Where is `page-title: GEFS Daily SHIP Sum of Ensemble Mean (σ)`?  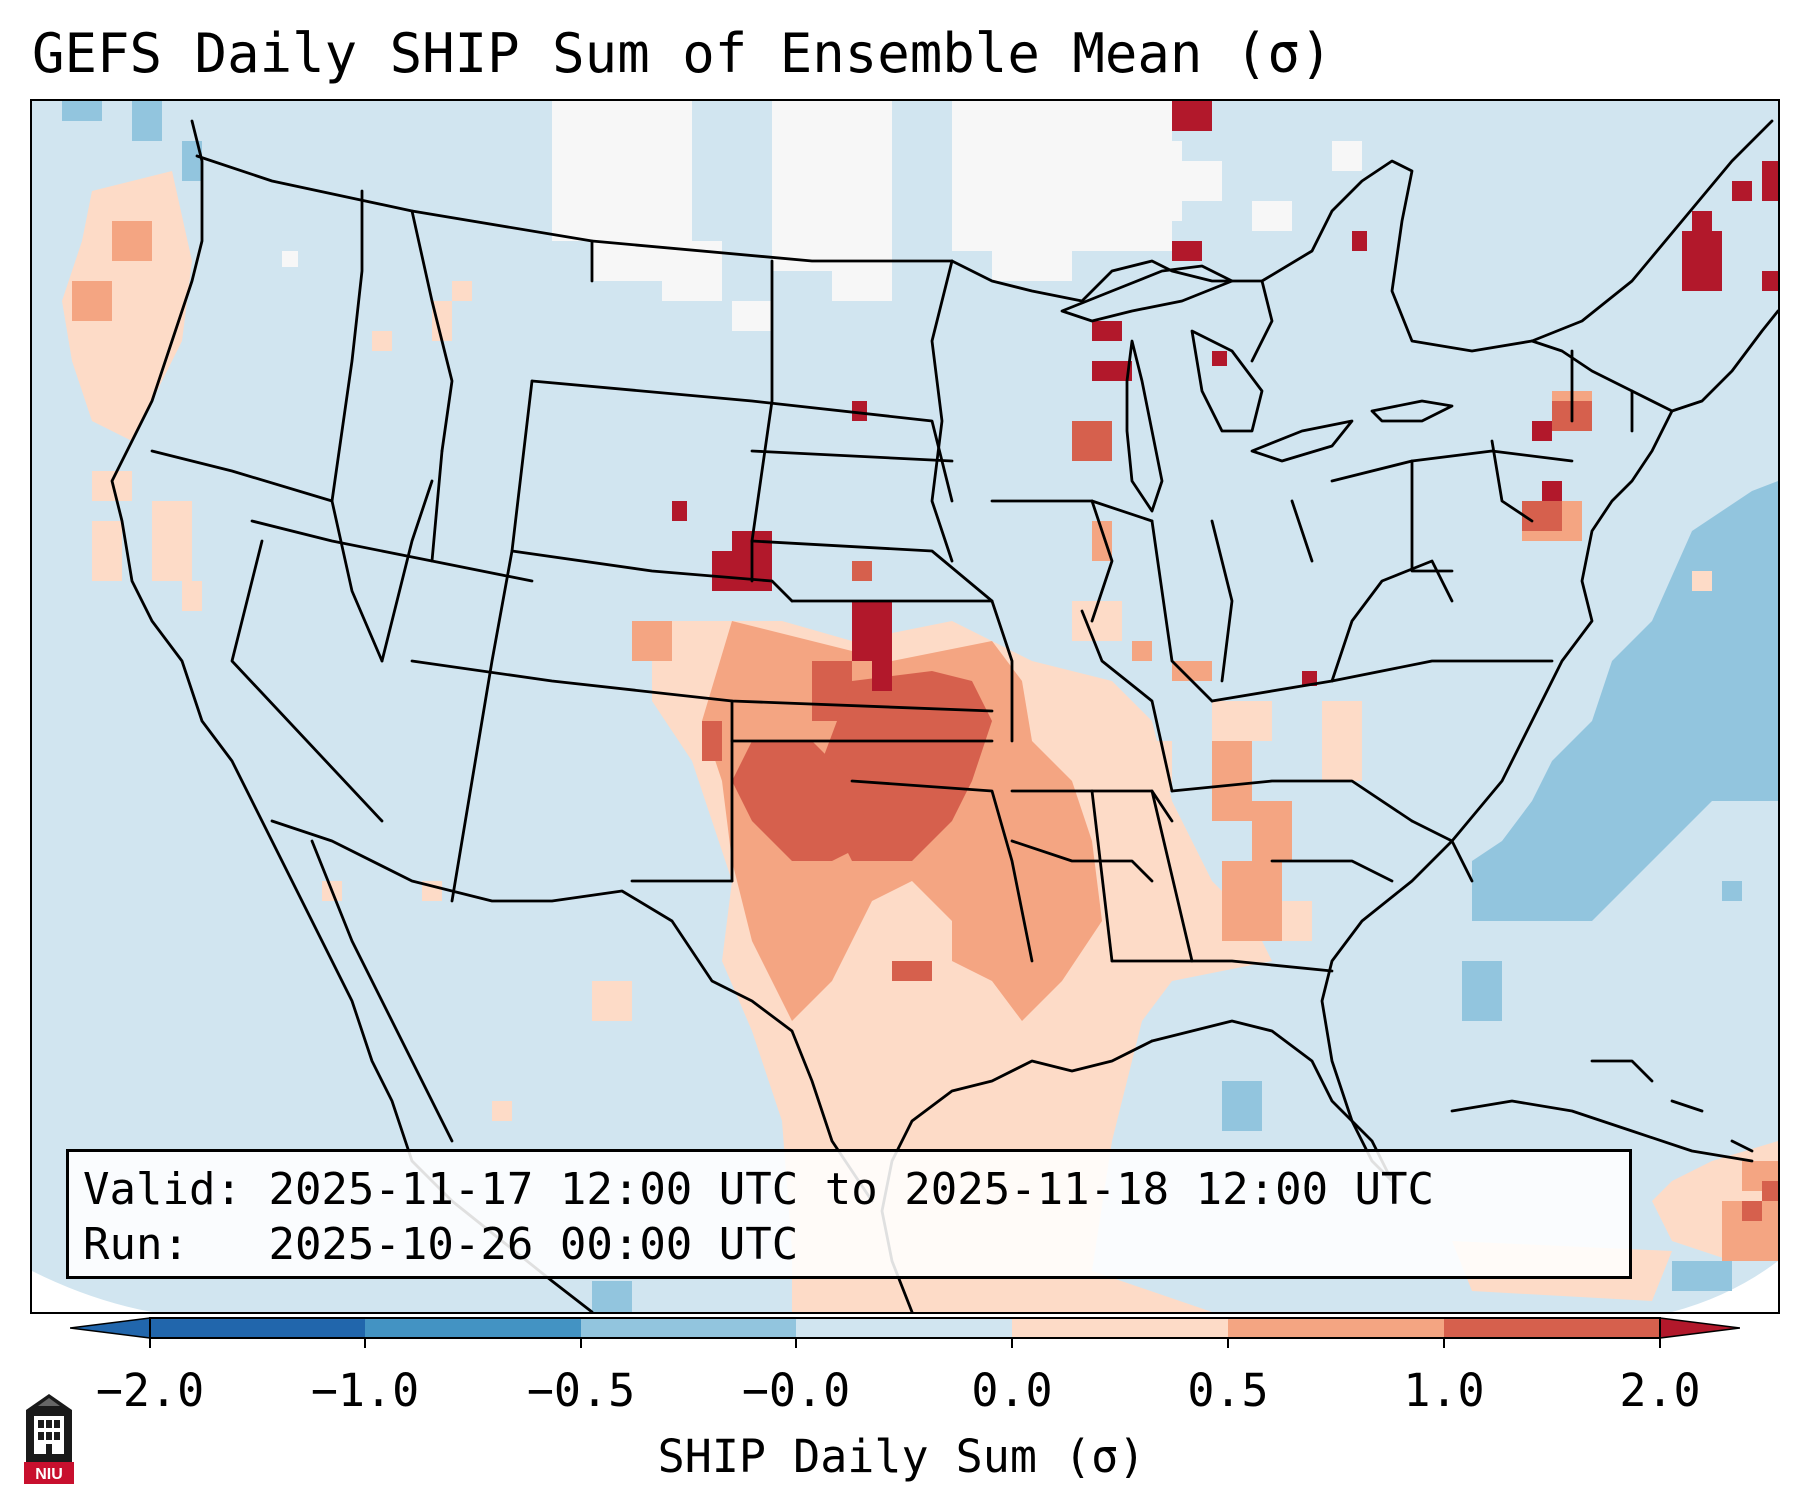
page-title: GEFS Daily SHIP Sum of Ensemble Mean (σ) is located at coordinates (682, 53).